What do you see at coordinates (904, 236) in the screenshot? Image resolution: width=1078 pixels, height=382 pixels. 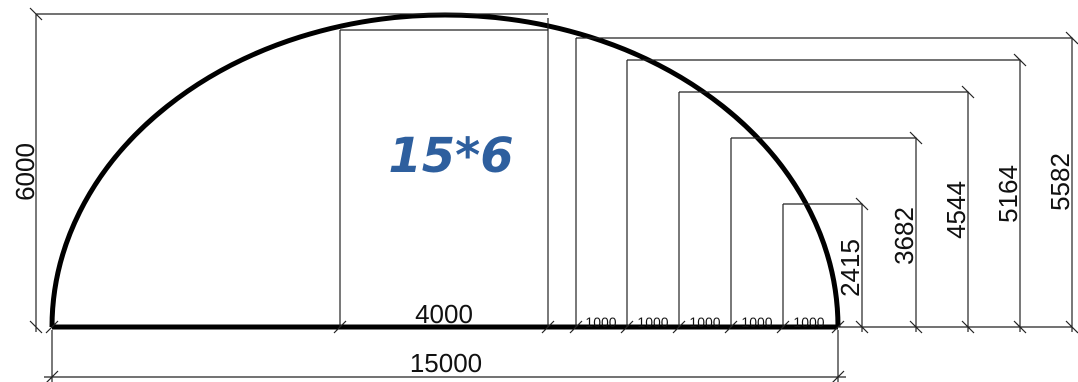 I see `step-height-label: 3682` at bounding box center [904, 236].